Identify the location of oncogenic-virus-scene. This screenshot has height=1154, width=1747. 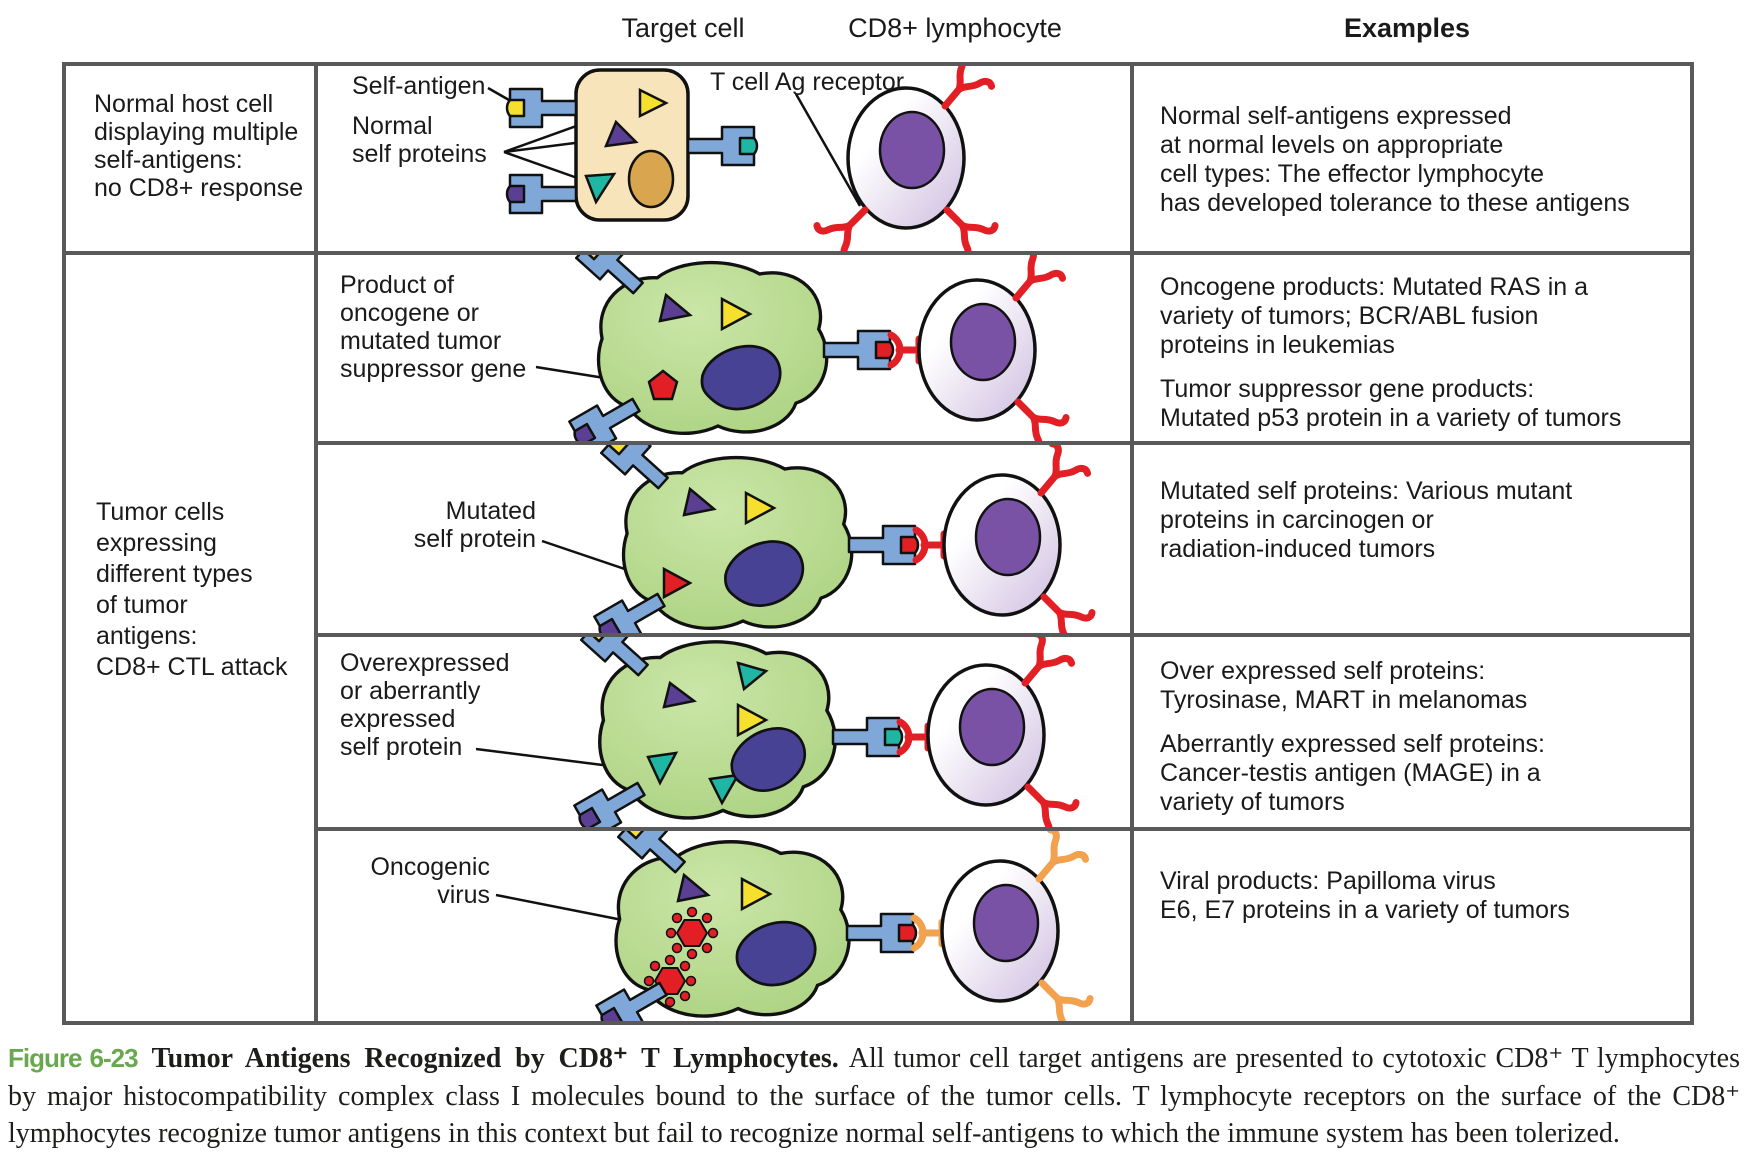
(812, 926).